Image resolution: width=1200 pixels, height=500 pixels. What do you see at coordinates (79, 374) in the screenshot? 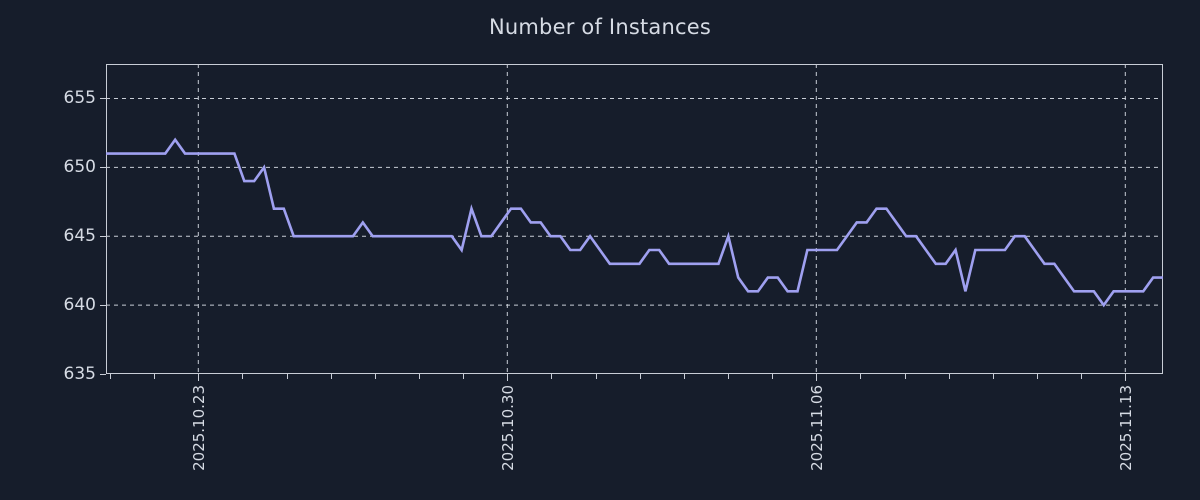
I see `y-axis-tick-label: 635` at bounding box center [79, 374].